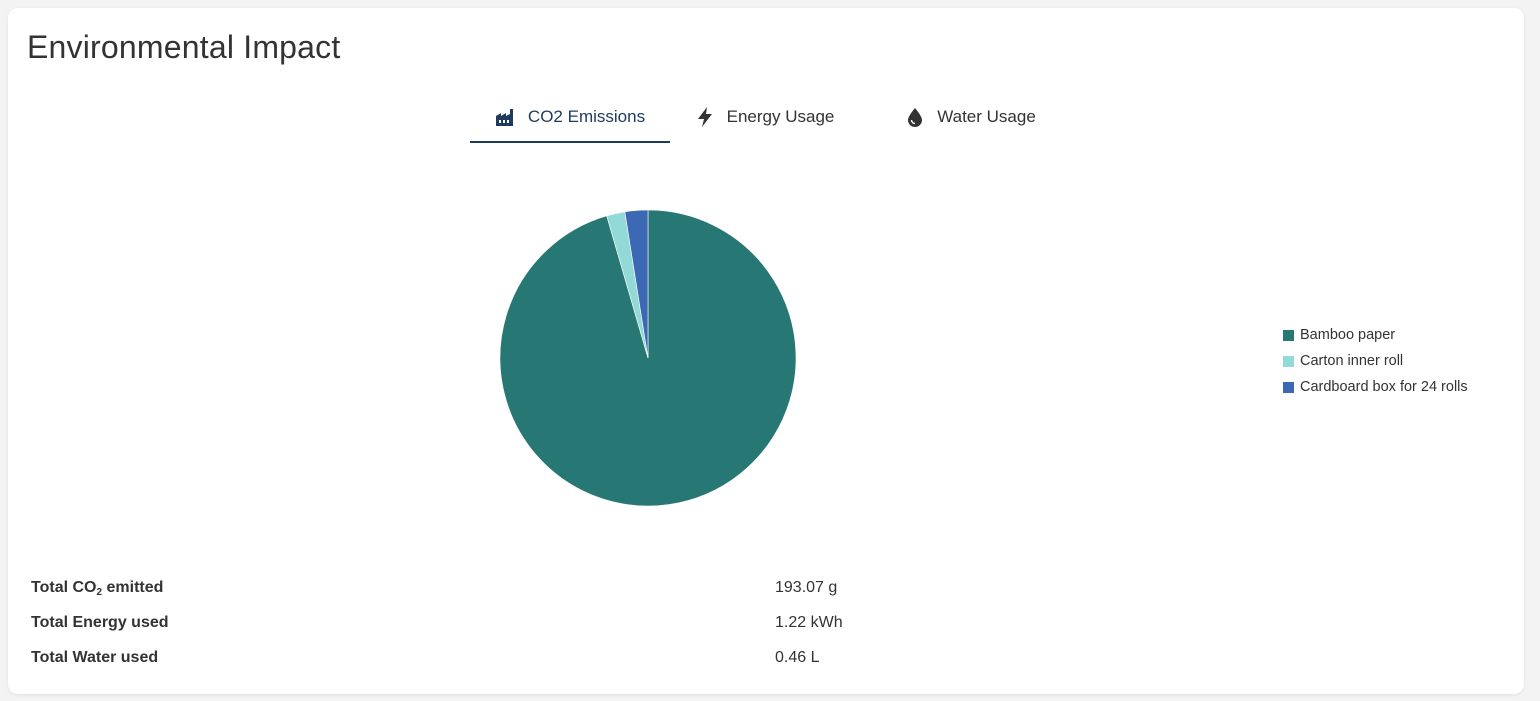 The image size is (1540, 701). I want to click on legend-item: Carton inner roll, so click(1375, 361).